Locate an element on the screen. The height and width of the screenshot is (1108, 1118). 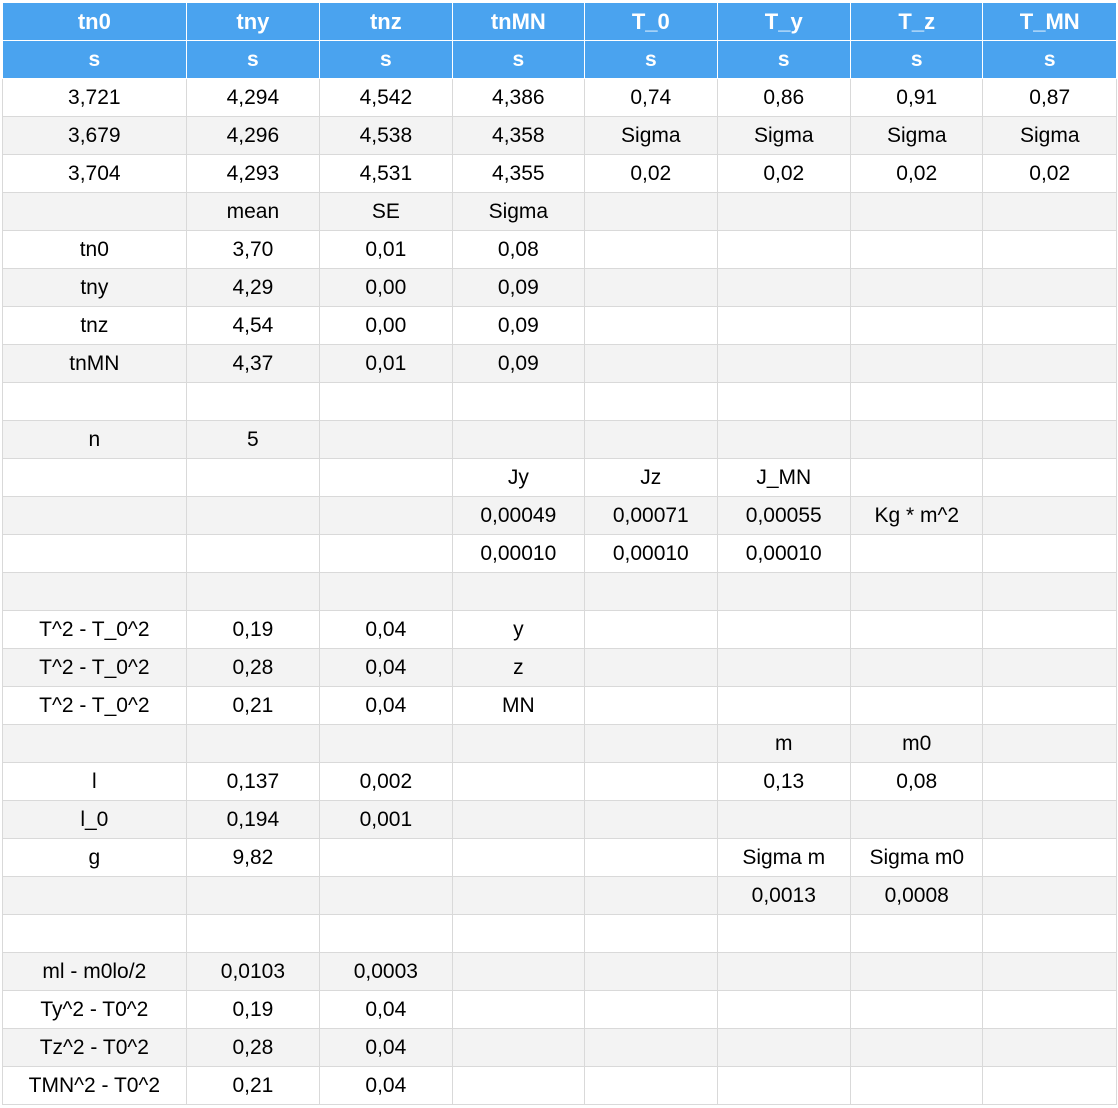
column-header: tny is located at coordinates (253, 21).